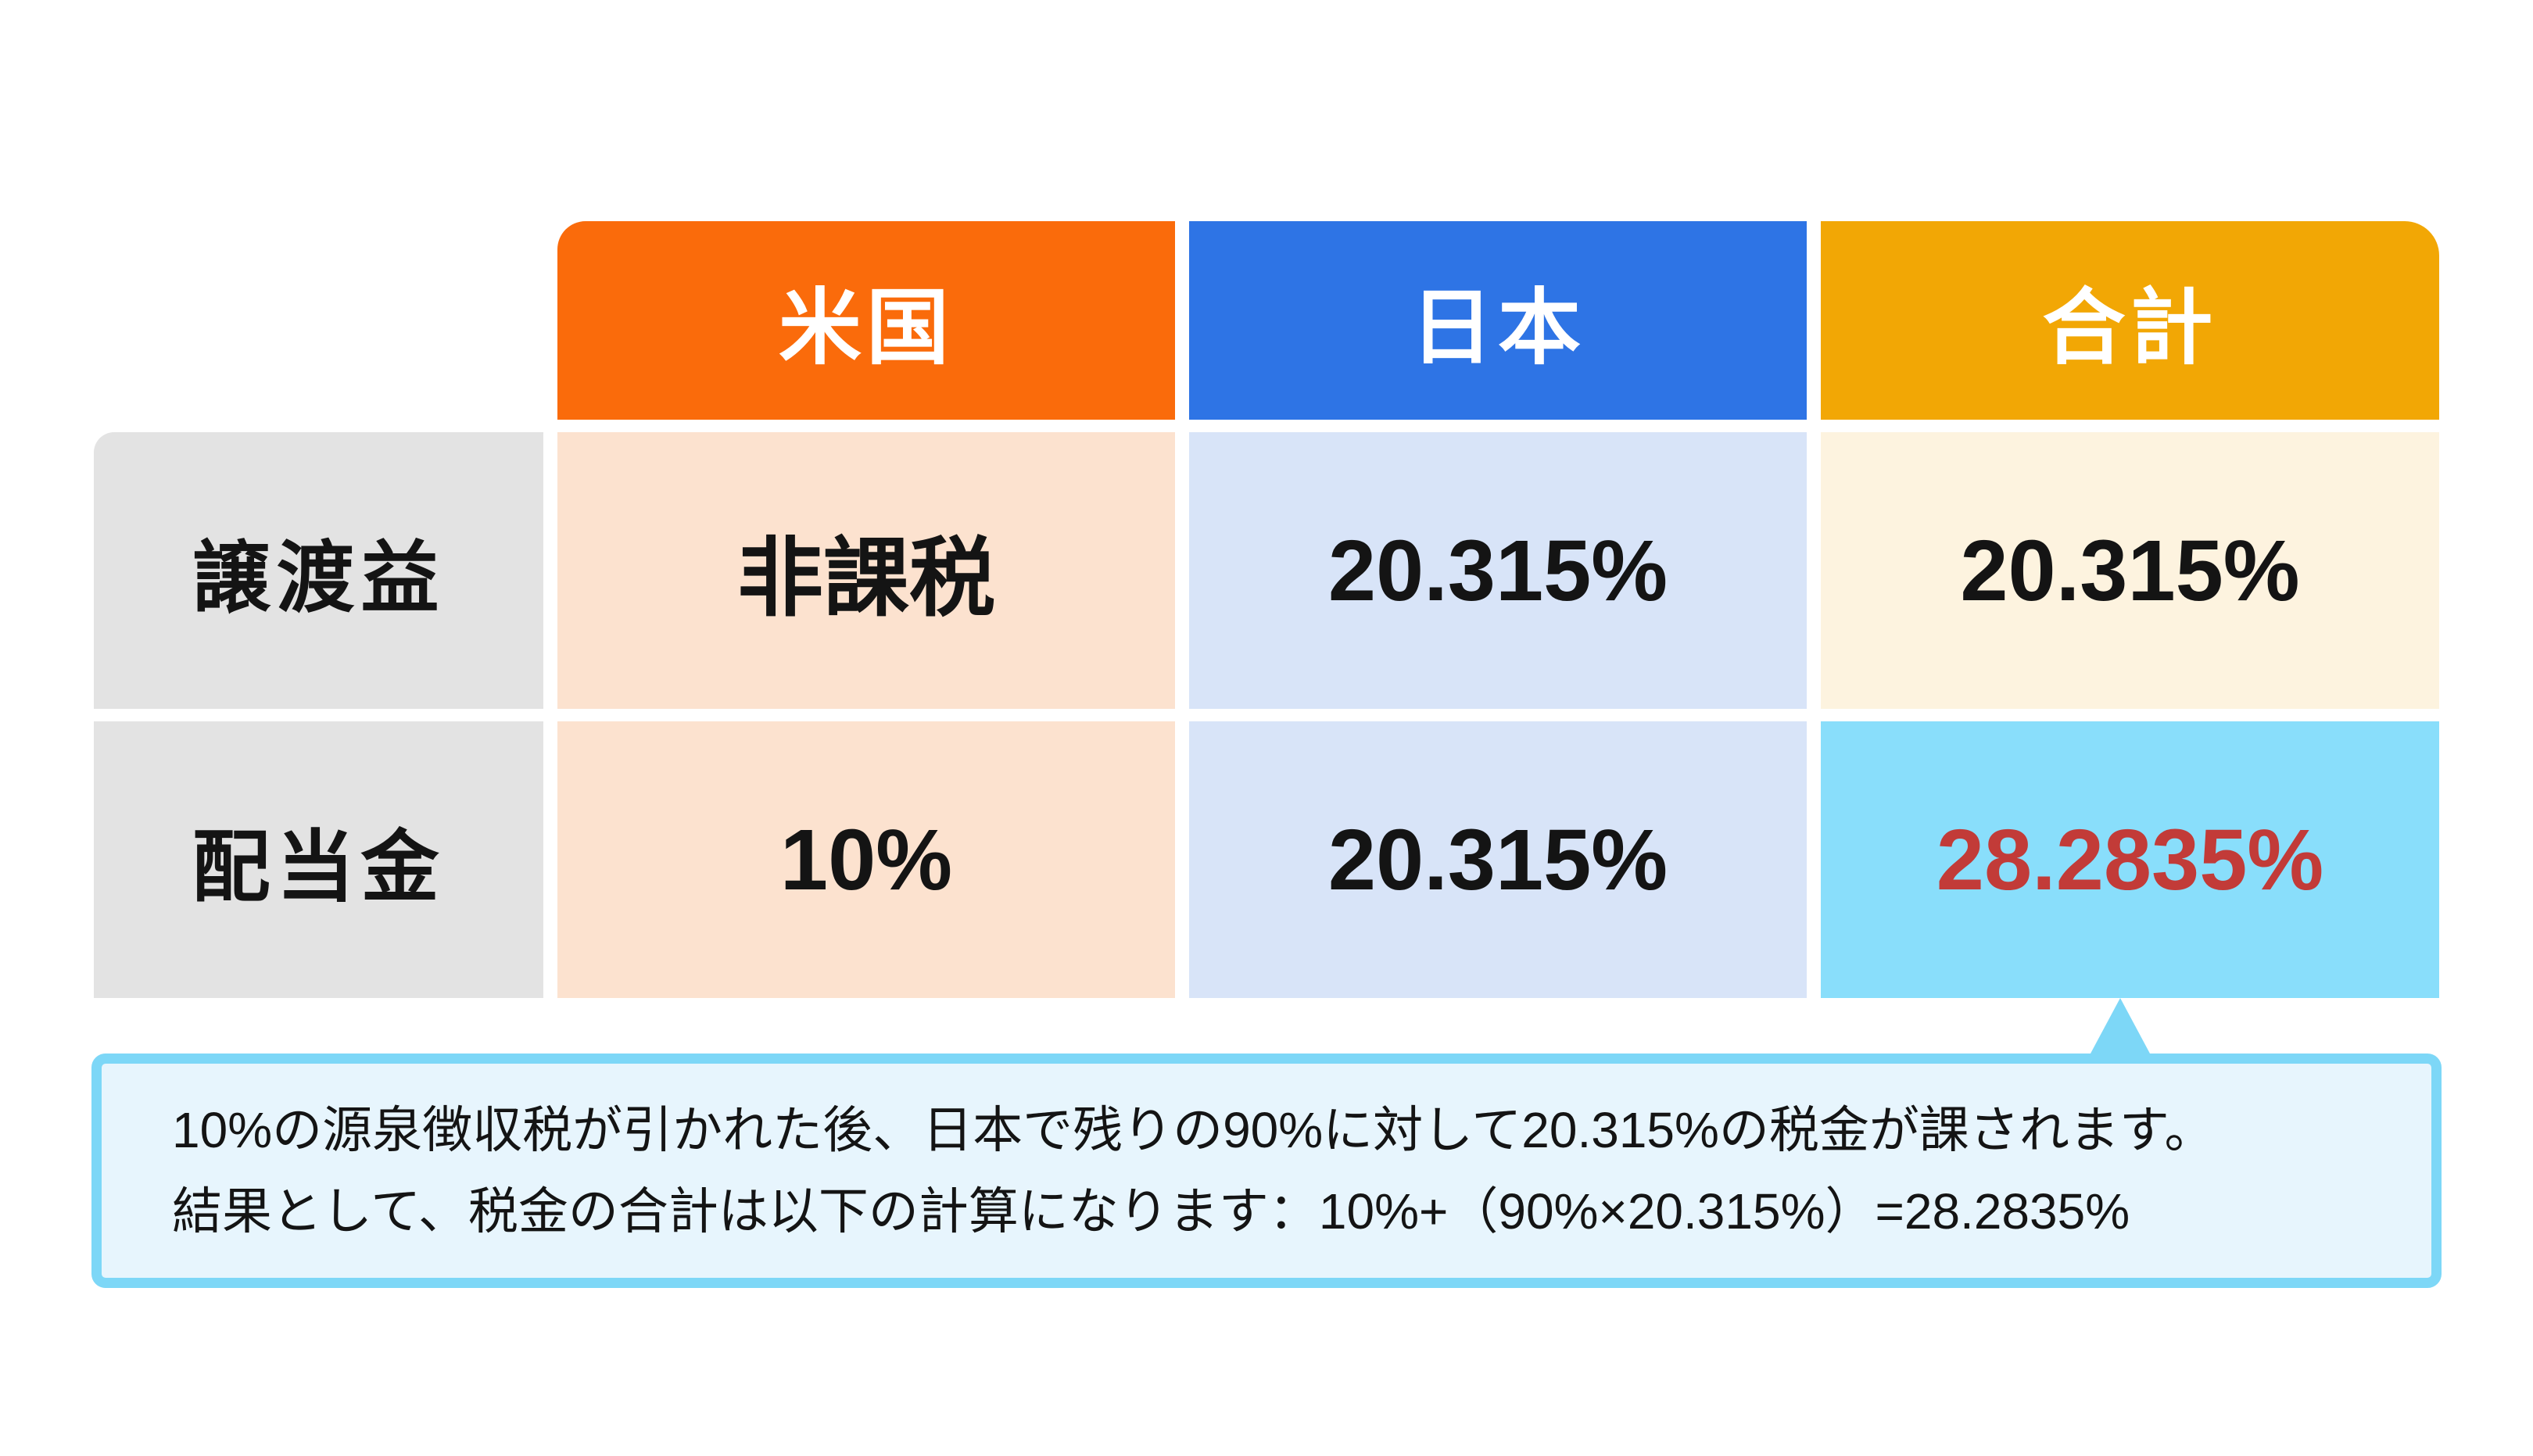 Image resolution: width=2533 pixels, height=1456 pixels. Describe the element at coordinates (319, 867) in the screenshot. I see `row-label-dividends-text: 配当金` at that location.